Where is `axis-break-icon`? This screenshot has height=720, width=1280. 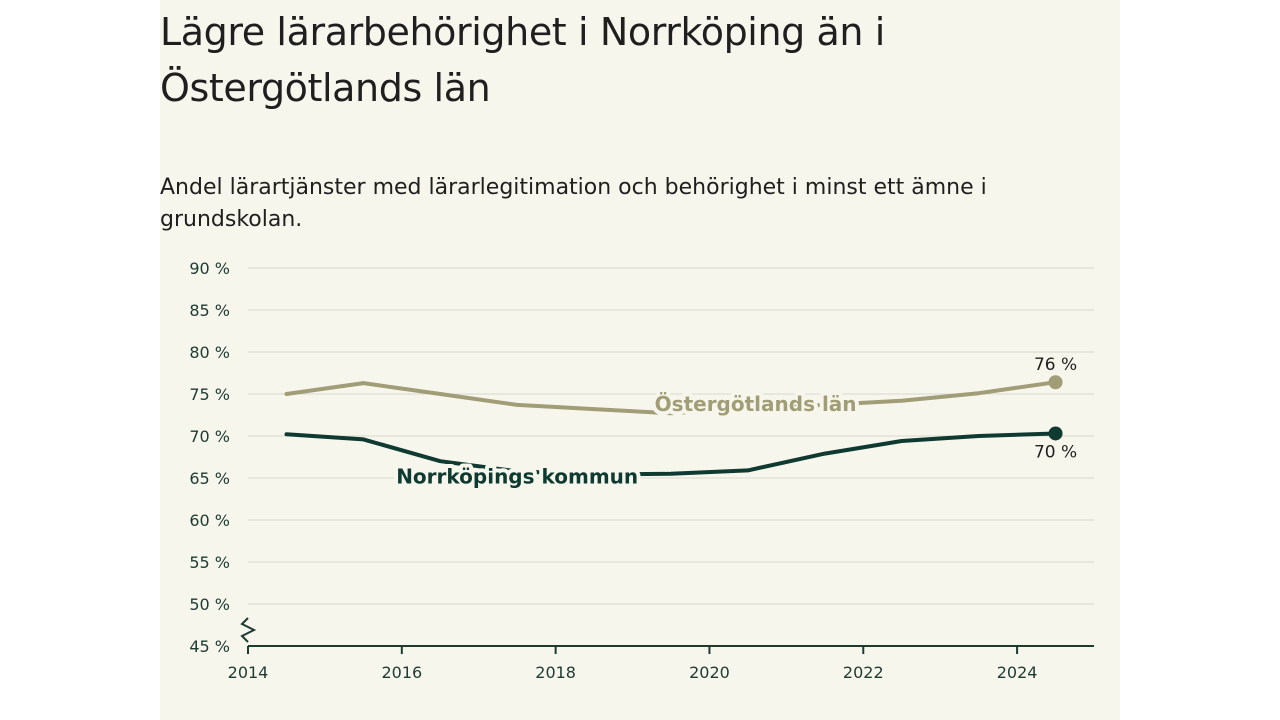
axis-break-icon is located at coordinates (248, 630).